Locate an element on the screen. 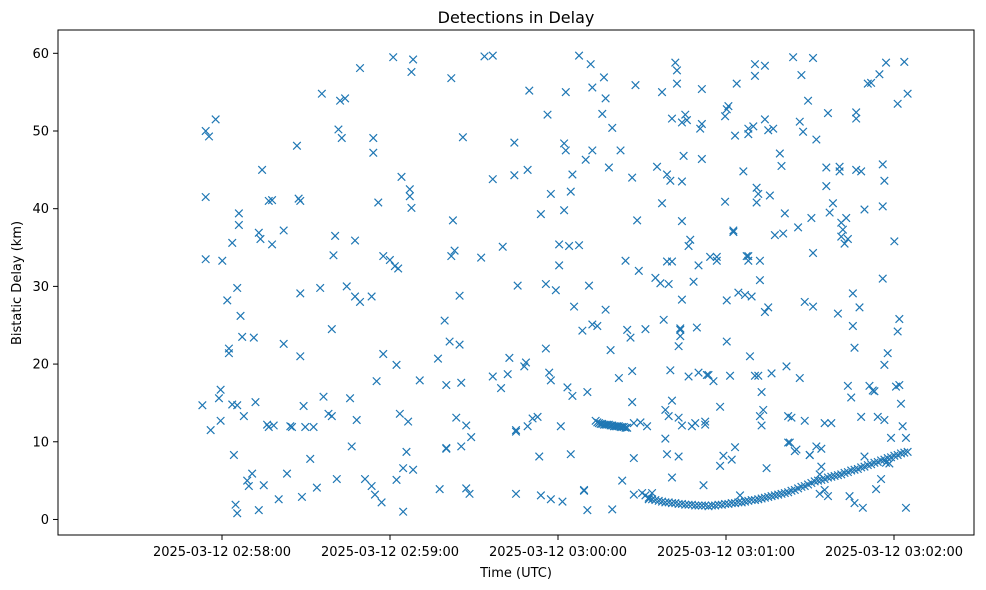  y-tick-label: 60 is located at coordinates (40, 54).